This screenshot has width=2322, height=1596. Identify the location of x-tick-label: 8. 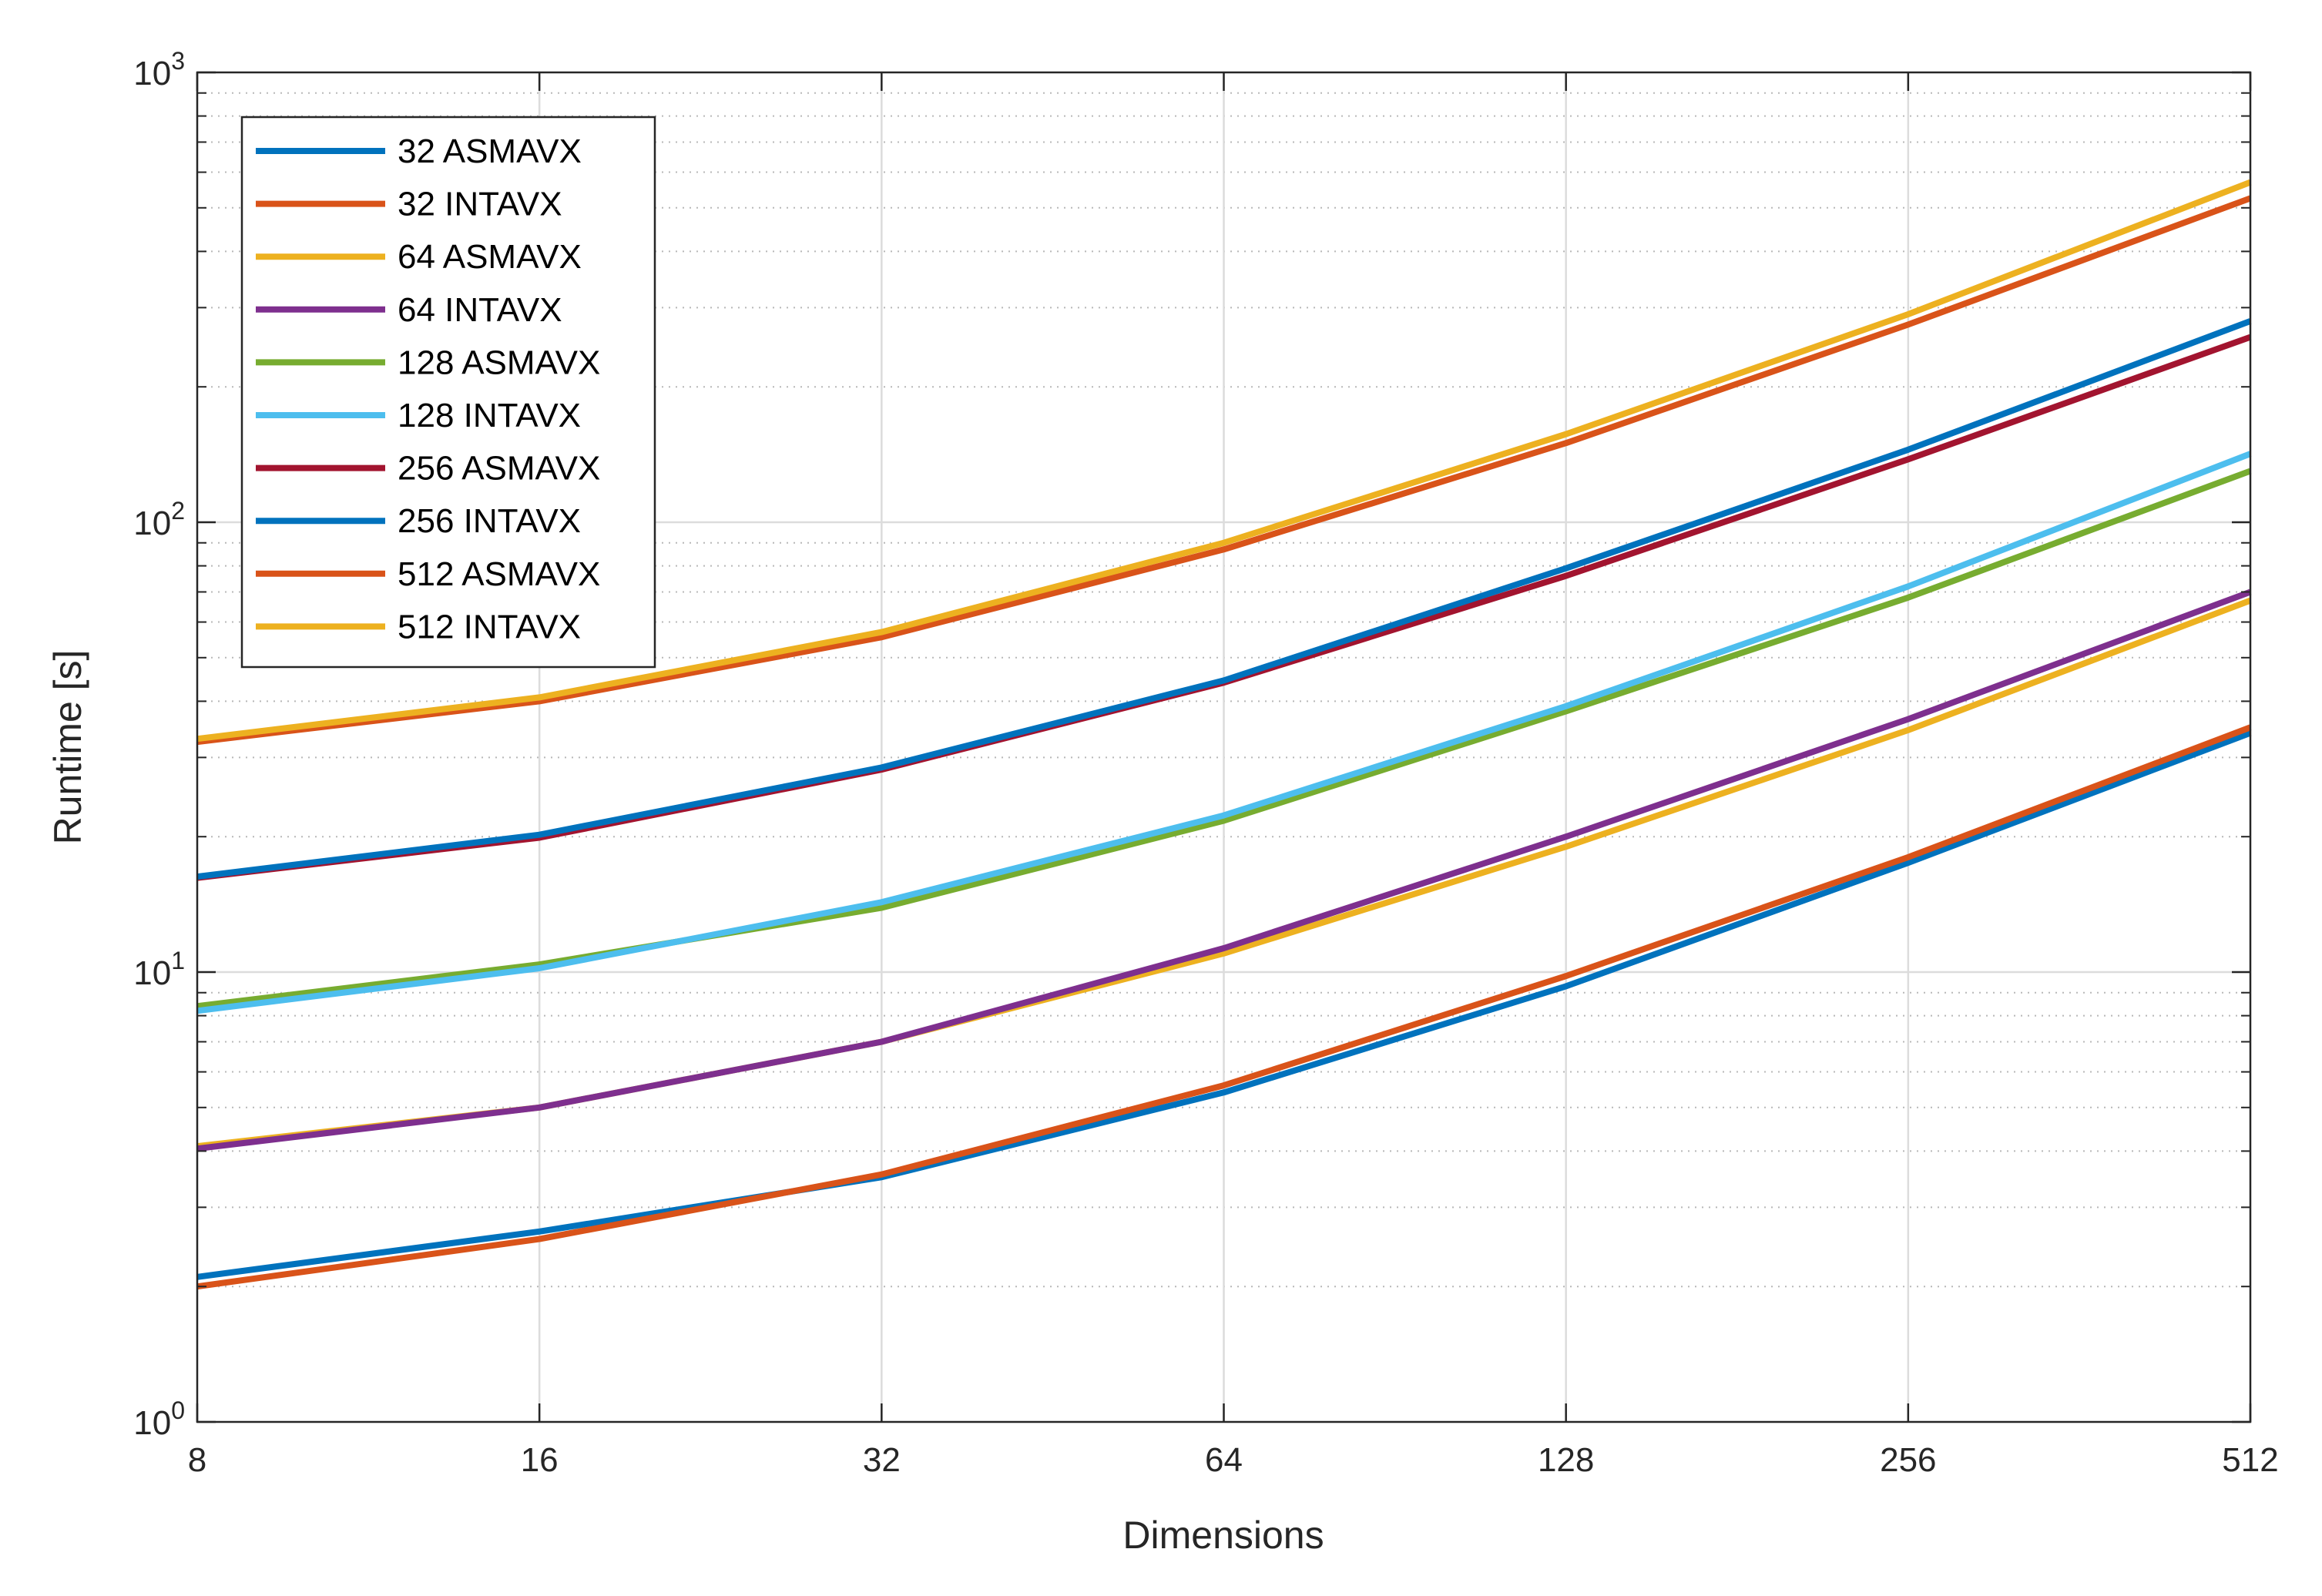
(197, 1460).